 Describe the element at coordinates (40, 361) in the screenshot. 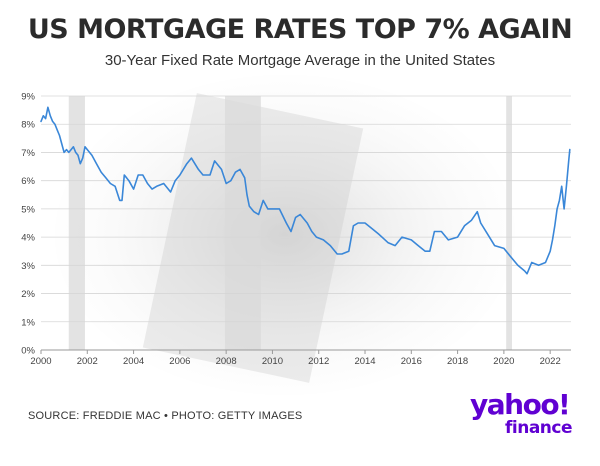

I see `x-tick-label: 2000` at that location.